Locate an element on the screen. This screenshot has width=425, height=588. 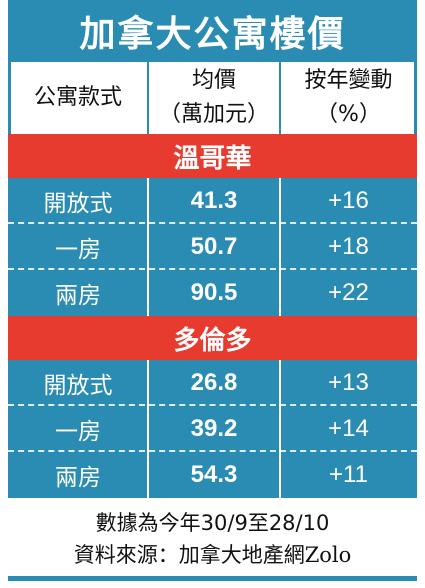
price: 50.7 is located at coordinates (214, 246).